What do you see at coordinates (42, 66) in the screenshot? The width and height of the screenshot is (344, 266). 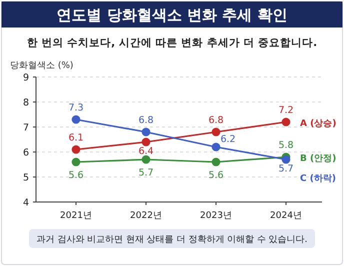 I see `y-axis-title: 당화혈색소 (%)` at bounding box center [42, 66].